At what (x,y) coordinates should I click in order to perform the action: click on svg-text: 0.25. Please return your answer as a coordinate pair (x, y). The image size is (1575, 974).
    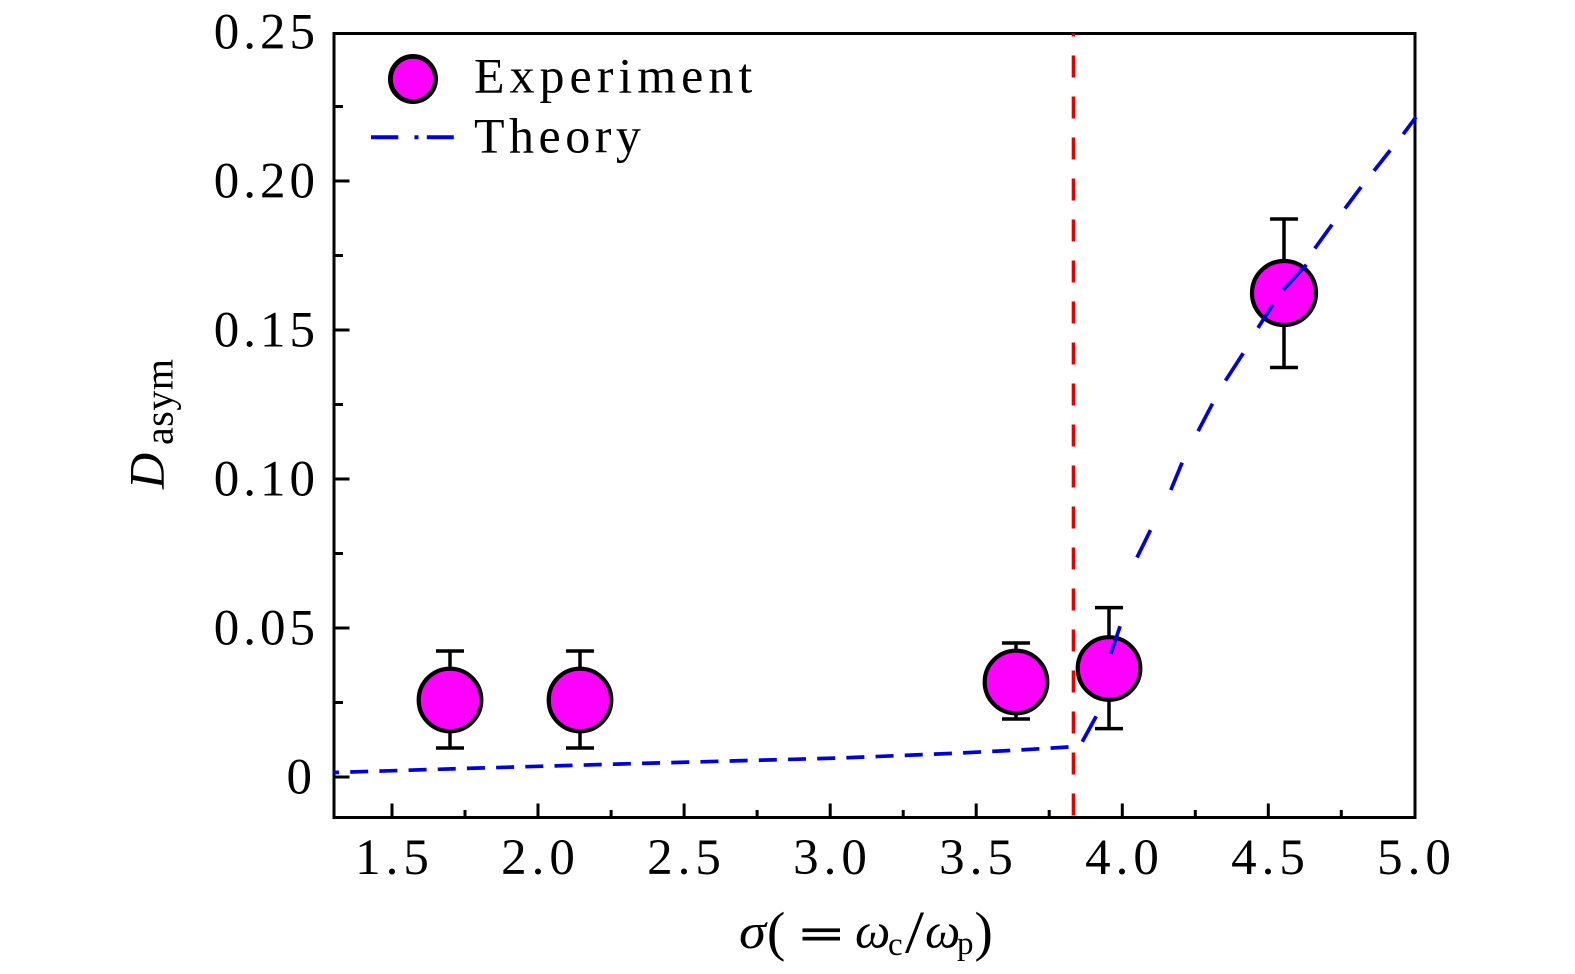
    Looking at the image, I should click on (266, 33).